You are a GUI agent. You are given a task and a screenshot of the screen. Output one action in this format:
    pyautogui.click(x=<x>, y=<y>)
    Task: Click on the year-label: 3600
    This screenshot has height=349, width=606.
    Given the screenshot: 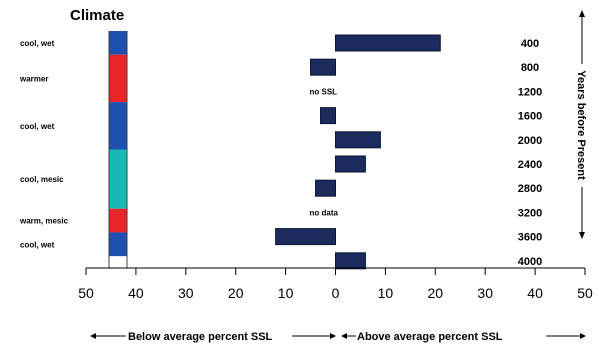 What is the action you would take?
    pyautogui.click(x=530, y=238)
    